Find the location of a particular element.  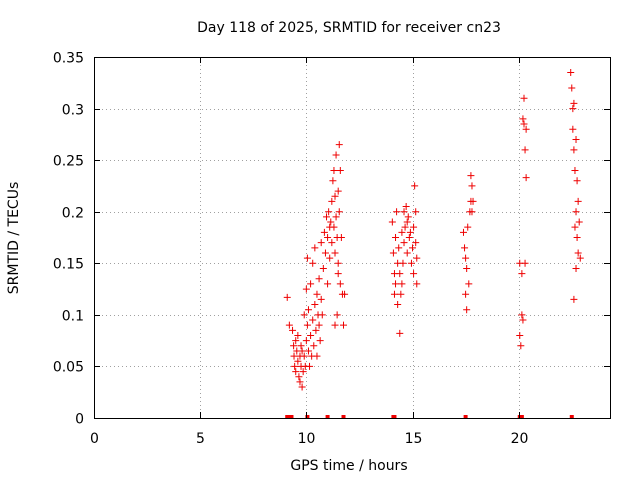

y-axis-label: SRMTID / TECUs is located at coordinates (14, 238).